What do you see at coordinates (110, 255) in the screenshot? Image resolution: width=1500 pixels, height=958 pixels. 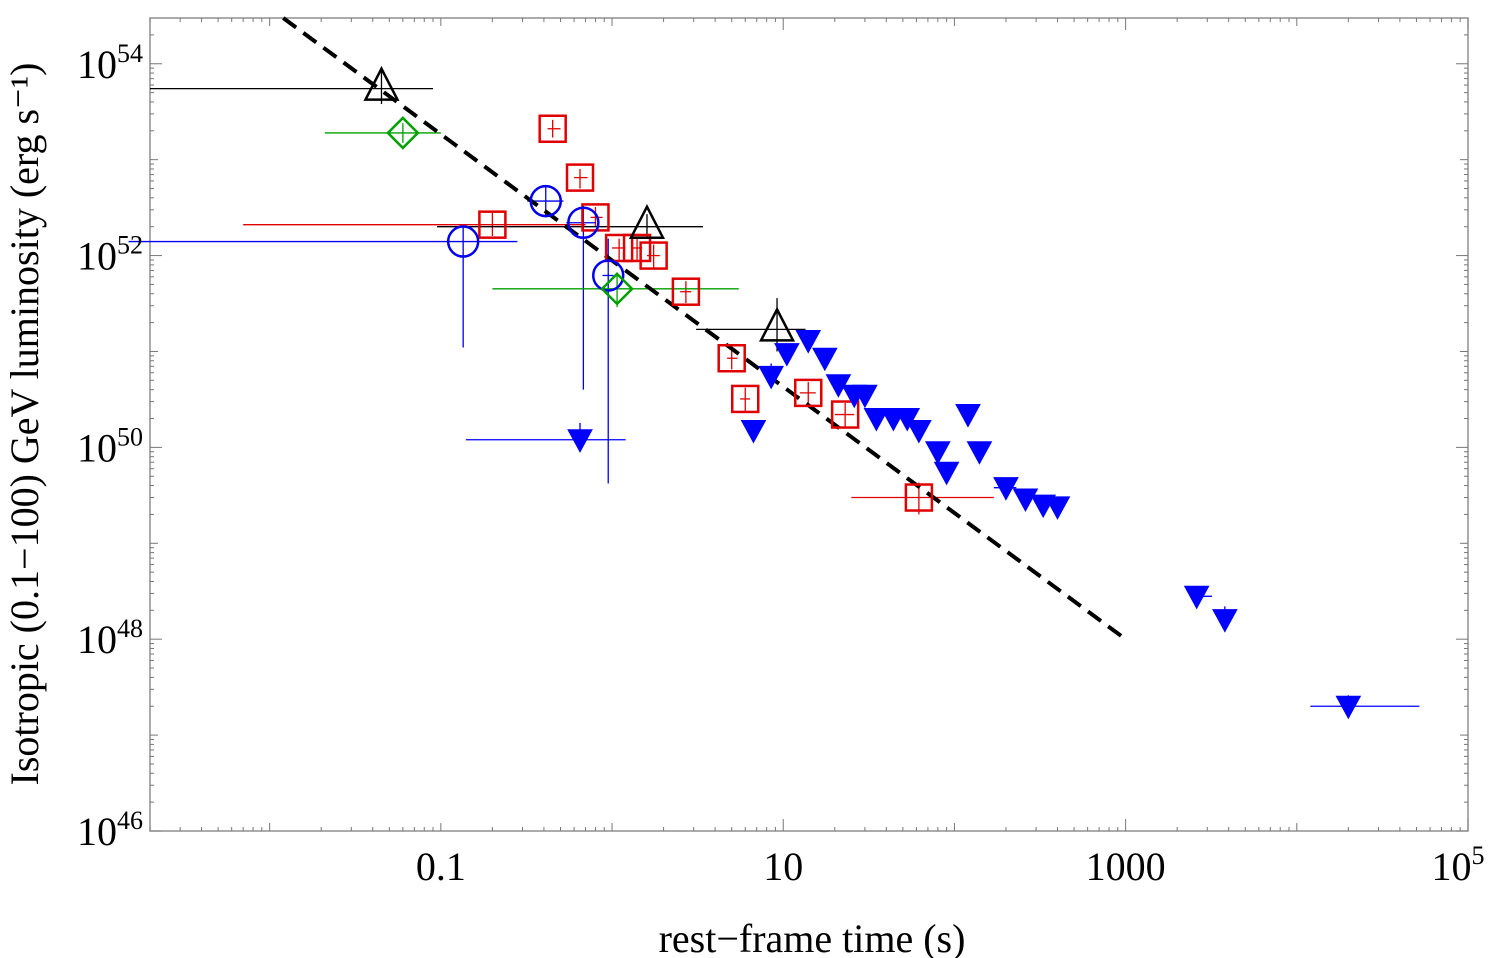 I see `y-tick-label: 1052` at bounding box center [110, 255].